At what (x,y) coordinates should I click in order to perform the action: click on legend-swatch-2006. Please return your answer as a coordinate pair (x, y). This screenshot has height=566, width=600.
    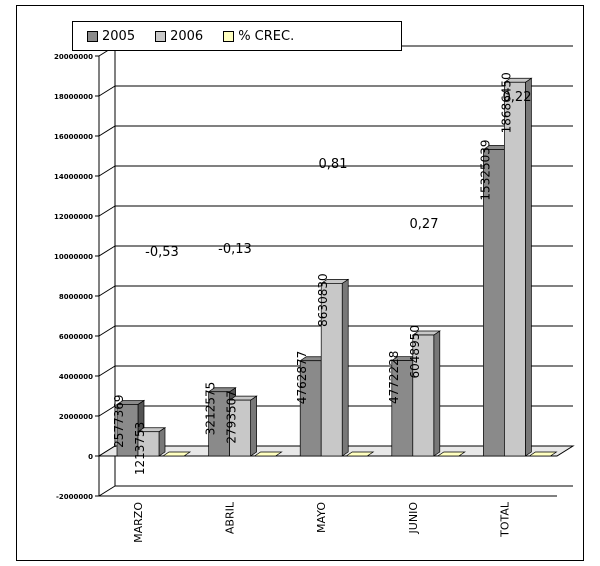
    Looking at the image, I should click on (161, 36).